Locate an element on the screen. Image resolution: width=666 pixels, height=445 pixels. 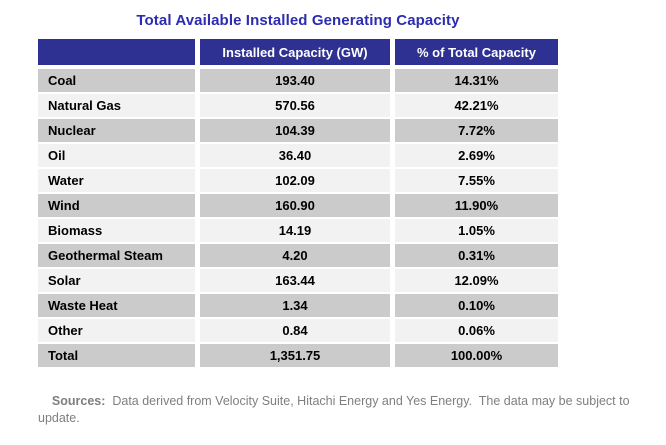
fuel-cell: Solar is located at coordinates (116, 280).